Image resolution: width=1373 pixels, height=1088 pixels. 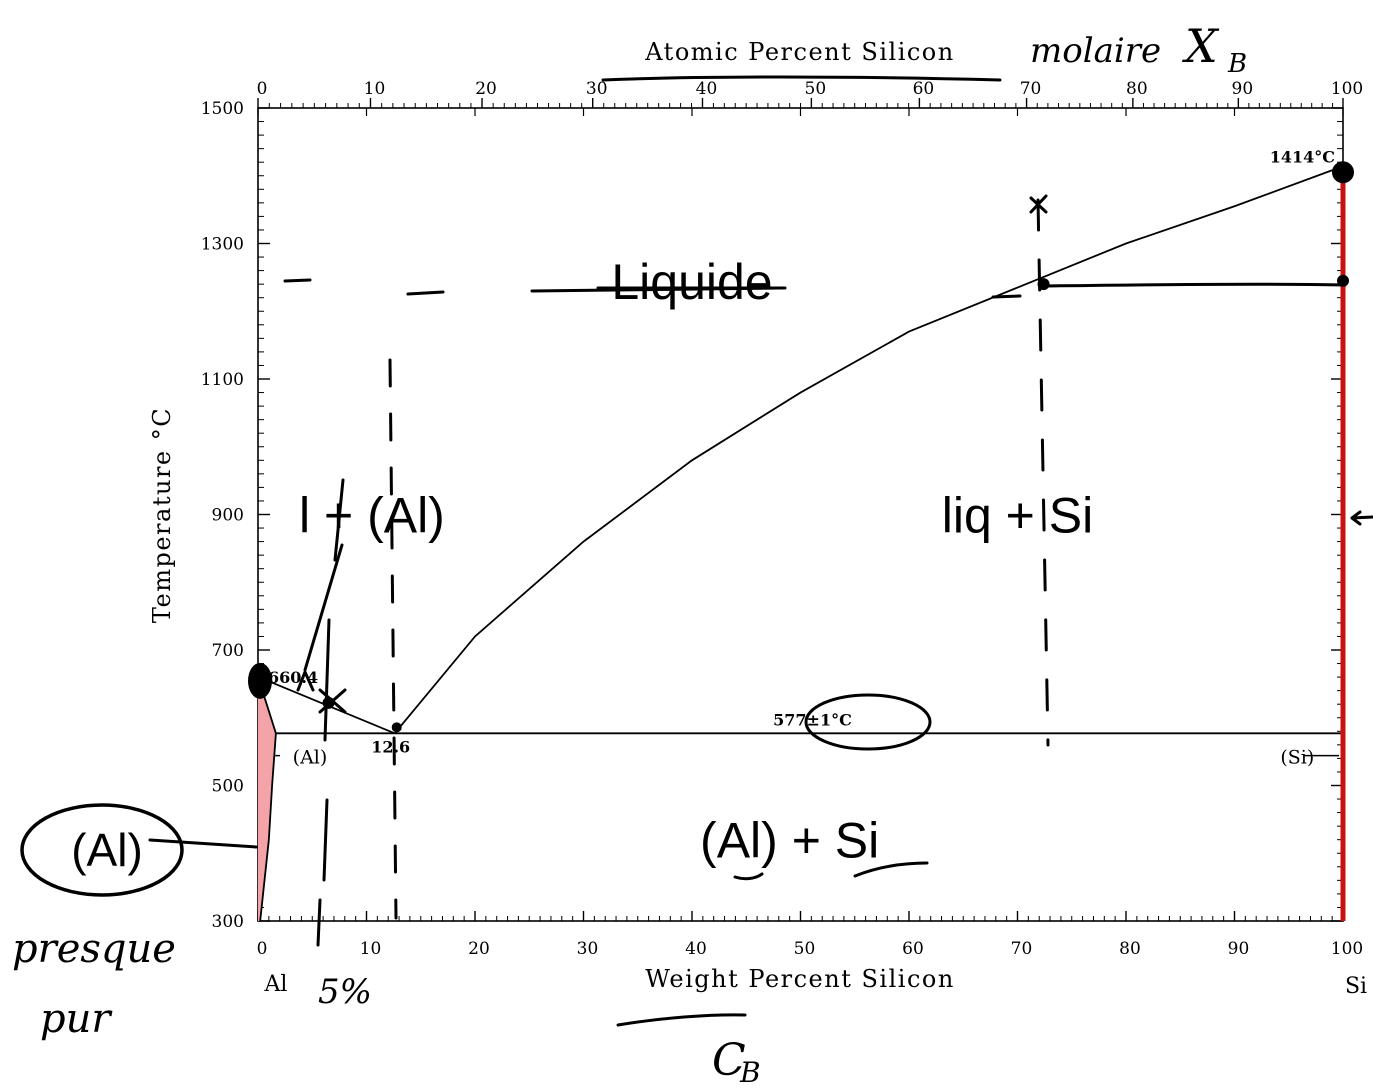 What do you see at coordinates (222, 109) in the screenshot?
I see `y-tick-label: 1500` at bounding box center [222, 109].